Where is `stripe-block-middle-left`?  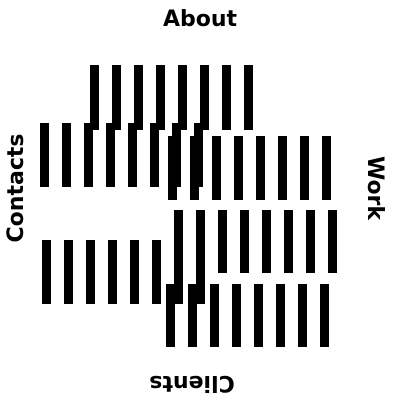 stripe-block-middle-left is located at coordinates (121, 155).